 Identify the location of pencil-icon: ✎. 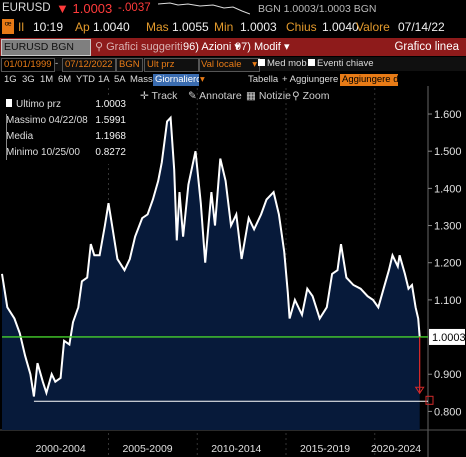
(192, 96).